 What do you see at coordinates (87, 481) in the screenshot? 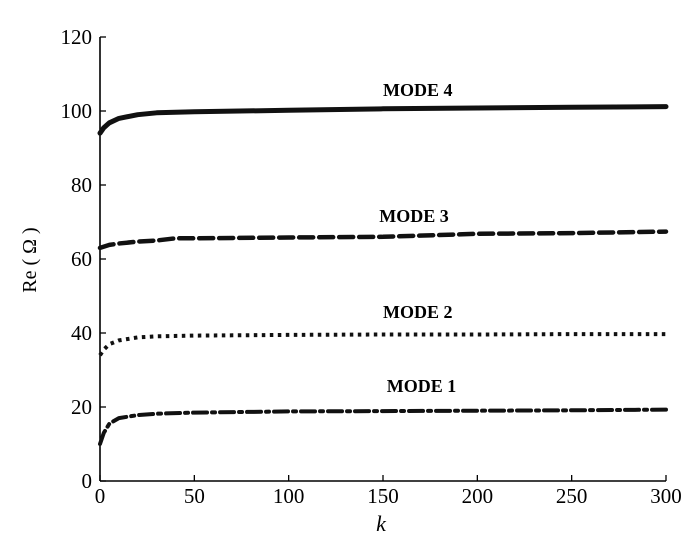
I see `y-tick-label: 0` at bounding box center [87, 481].